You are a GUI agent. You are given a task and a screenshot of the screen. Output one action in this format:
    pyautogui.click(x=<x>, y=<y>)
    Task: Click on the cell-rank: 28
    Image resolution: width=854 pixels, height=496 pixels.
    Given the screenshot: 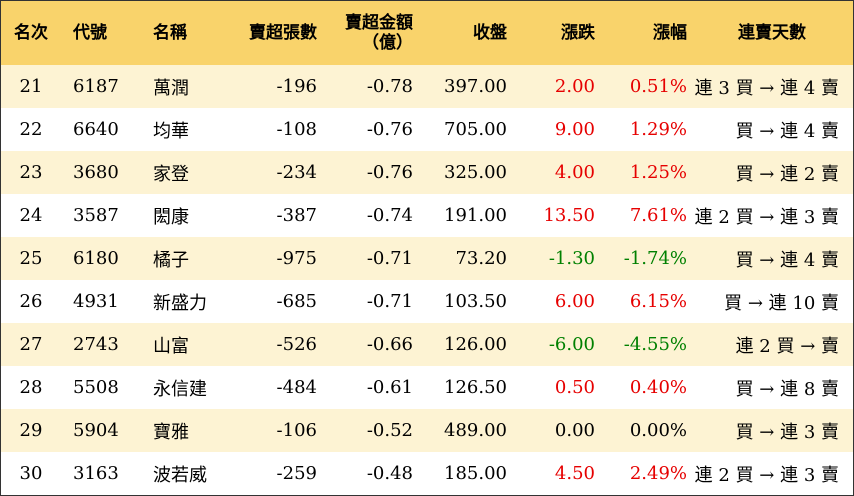 What is the action you would take?
    pyautogui.click(x=31, y=387)
    